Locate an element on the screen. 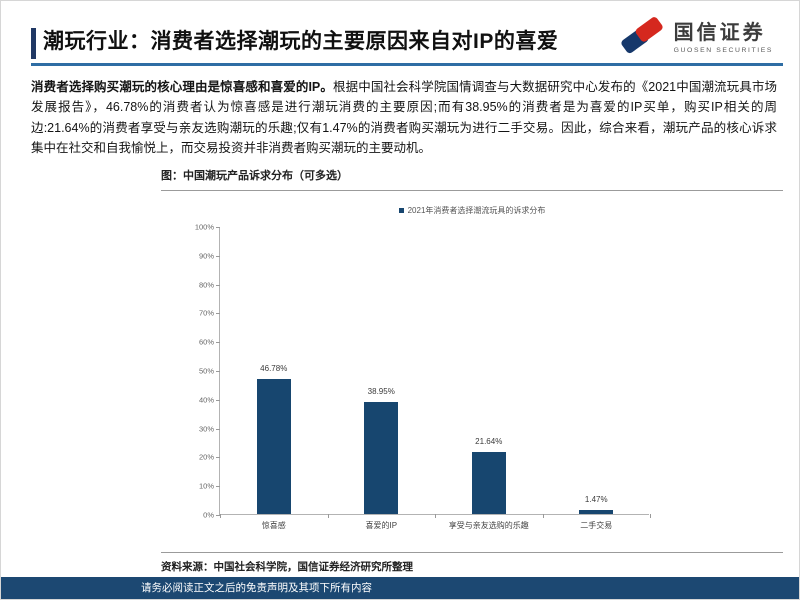 This screenshot has height=600, width=800. y-axis-tick-label: 0% is located at coordinates (208, 515).